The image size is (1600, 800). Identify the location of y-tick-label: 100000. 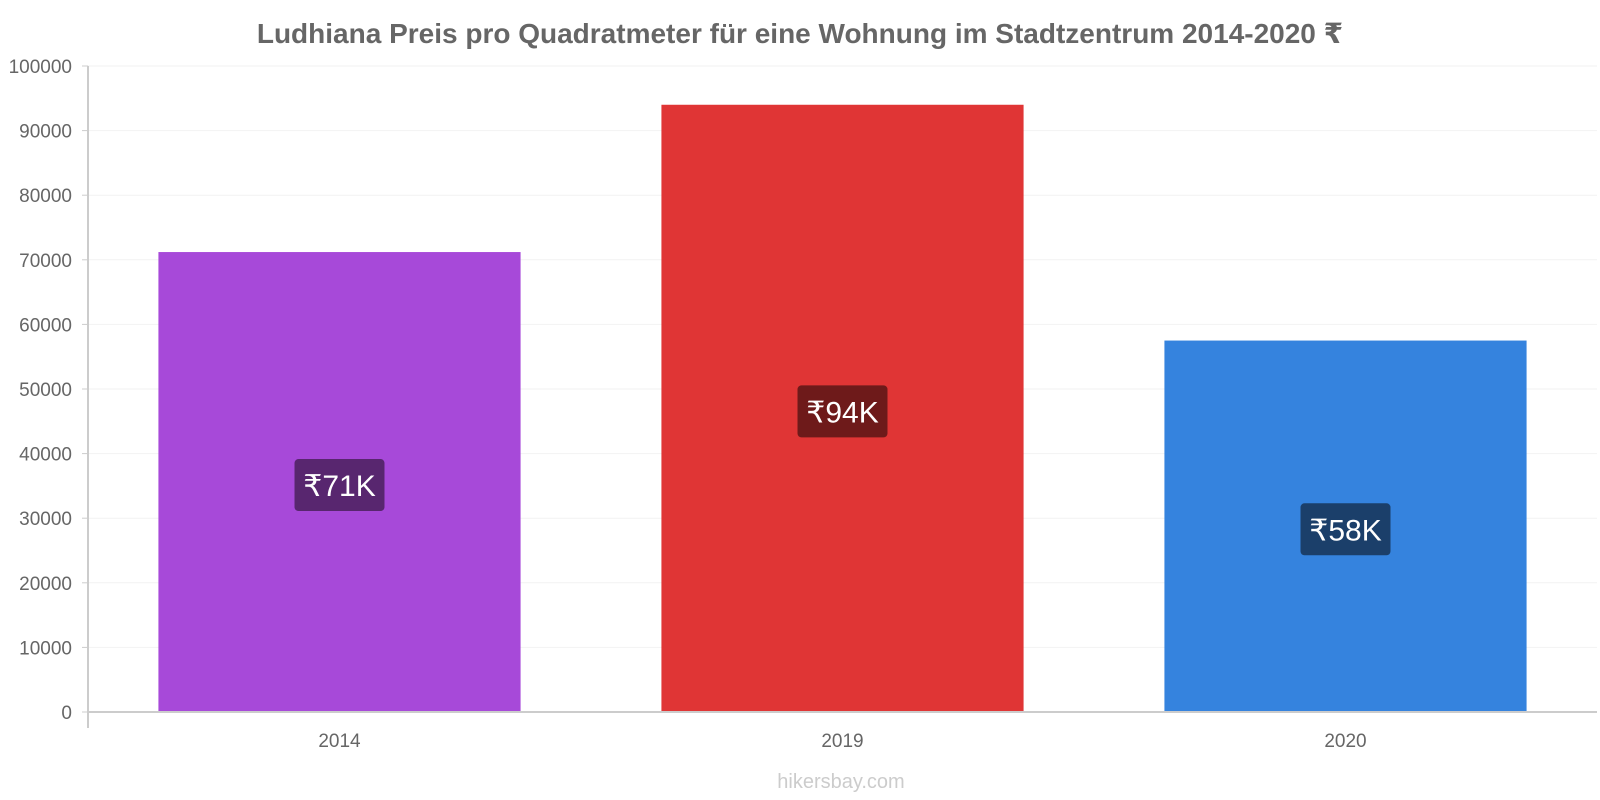
(40, 67).